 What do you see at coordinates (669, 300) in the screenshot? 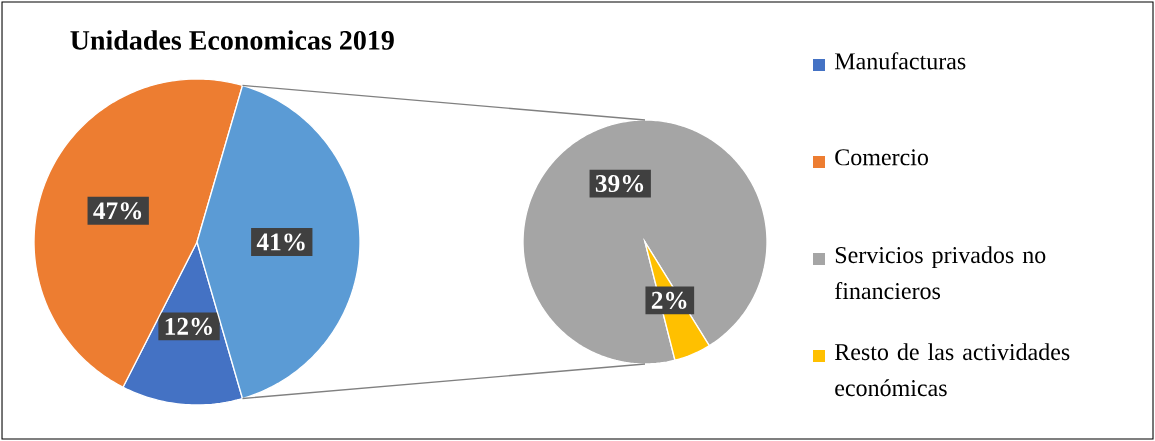
I see `data-label: 2%` at bounding box center [669, 300].